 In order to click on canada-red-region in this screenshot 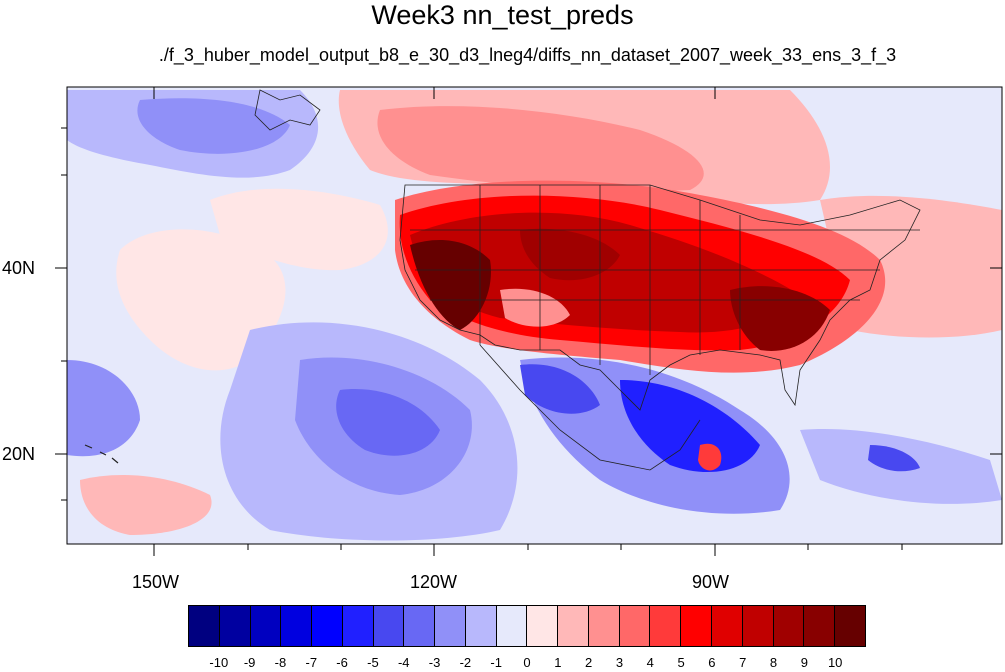, I will do `click(540, 149)`.